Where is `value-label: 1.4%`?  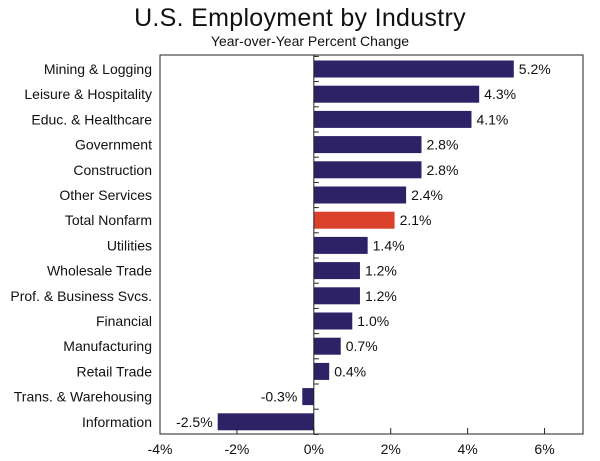 value-label: 1.4% is located at coordinates (389, 245).